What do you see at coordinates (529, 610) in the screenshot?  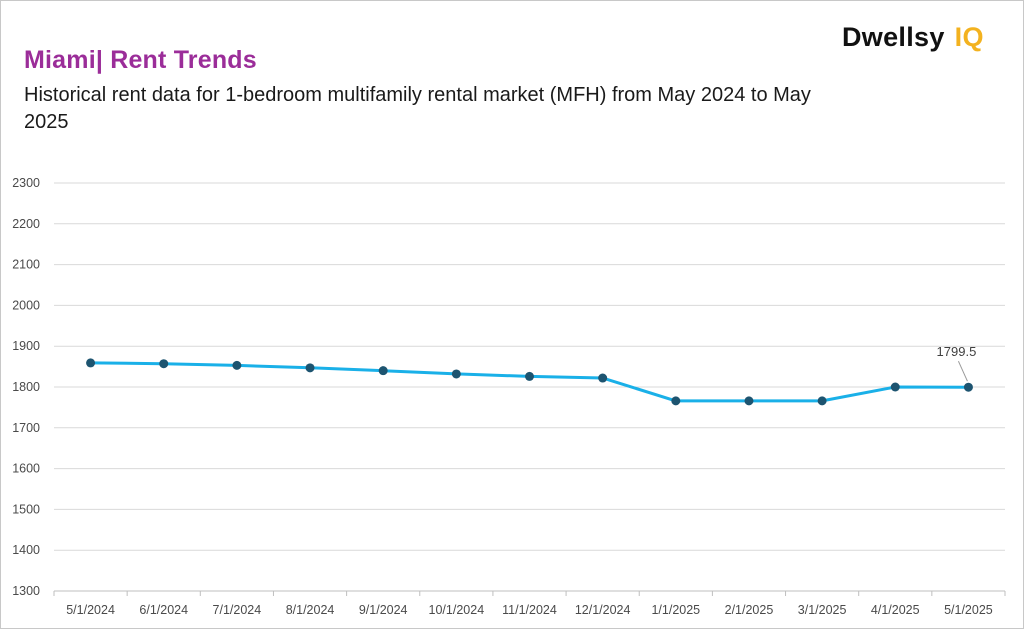 I see `x-tick-label: 11/1/2024` at bounding box center [529, 610].